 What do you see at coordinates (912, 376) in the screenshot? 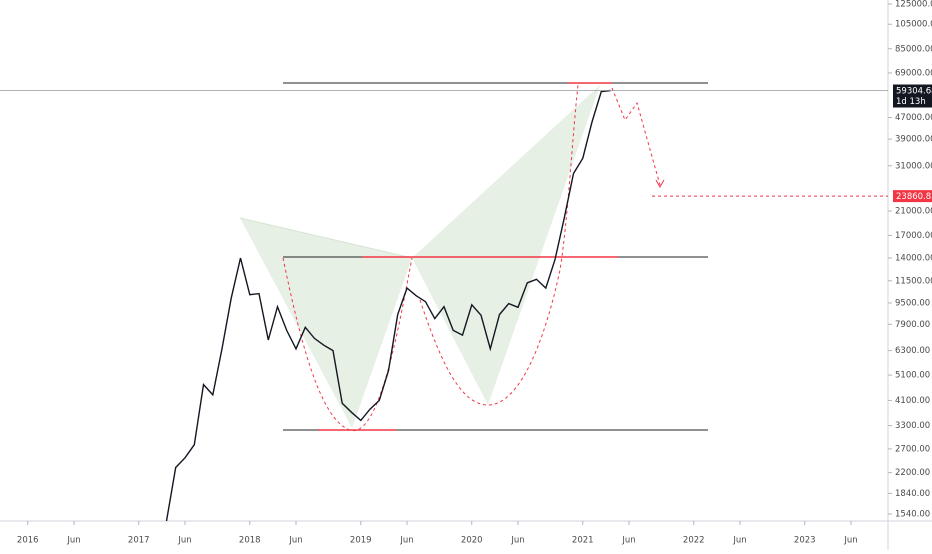
I see `y-tick-label: 5100.00` at bounding box center [912, 376].